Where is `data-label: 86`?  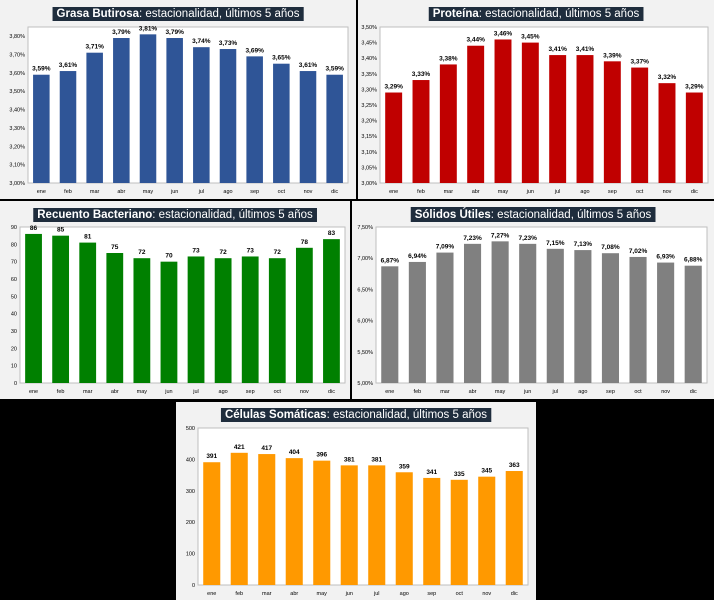 data-label: 86 is located at coordinates (34, 228).